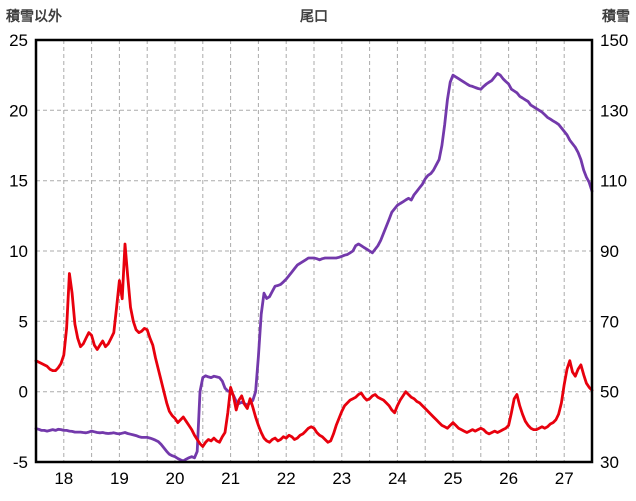 The height and width of the screenshot is (501, 636). Describe the element at coordinates (230, 478) in the screenshot. I see `x-tick-label: 21` at that location.